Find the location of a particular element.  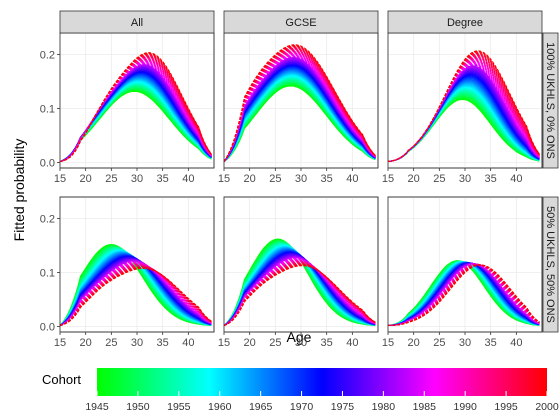

y-axis-title-group: Fitted probability is located at coordinates (19, 190).